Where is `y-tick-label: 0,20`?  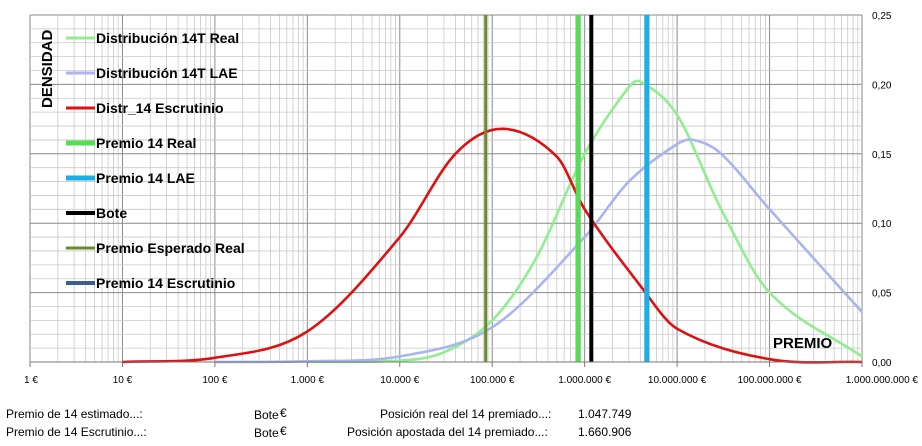
y-tick-label: 0,20 is located at coordinates (882, 85).